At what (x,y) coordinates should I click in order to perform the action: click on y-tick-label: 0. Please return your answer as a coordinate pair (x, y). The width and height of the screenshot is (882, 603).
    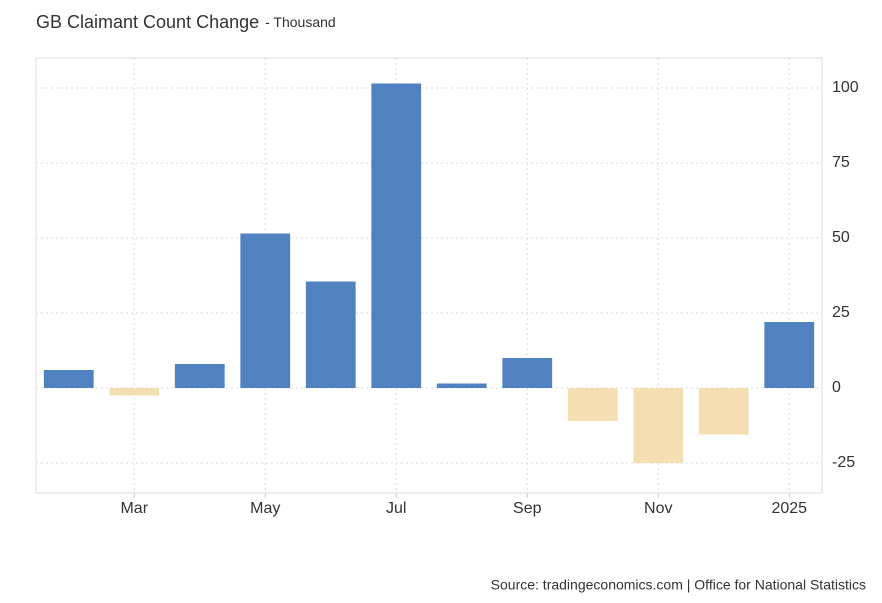
    Looking at the image, I should click on (836, 387).